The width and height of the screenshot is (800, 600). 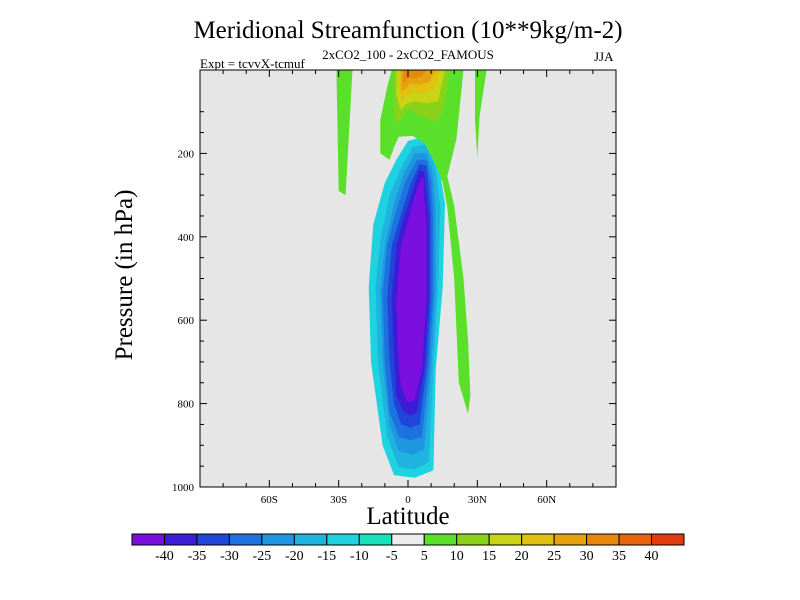 What do you see at coordinates (186, 154) in the screenshot?
I see `y-tick-label: 200` at bounding box center [186, 154].